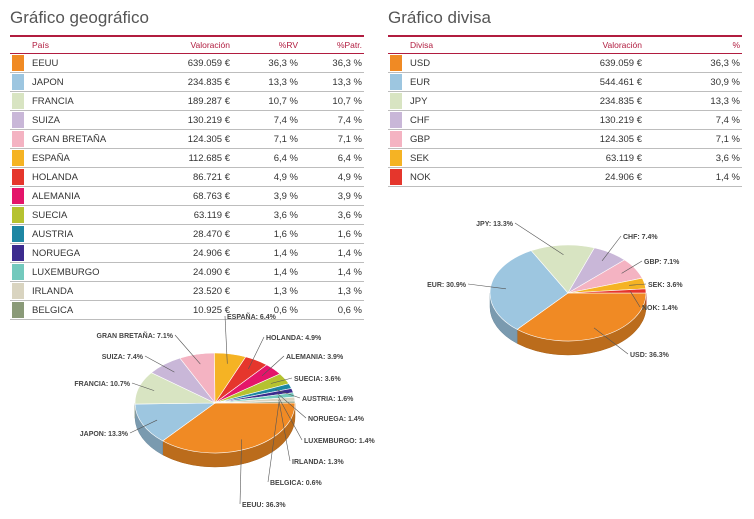 This screenshot has height=519, width=754. I want to click on table-row: GRAN BRETAÑA 124.305 € 7,1 % 7,1 %, so click(187, 139).